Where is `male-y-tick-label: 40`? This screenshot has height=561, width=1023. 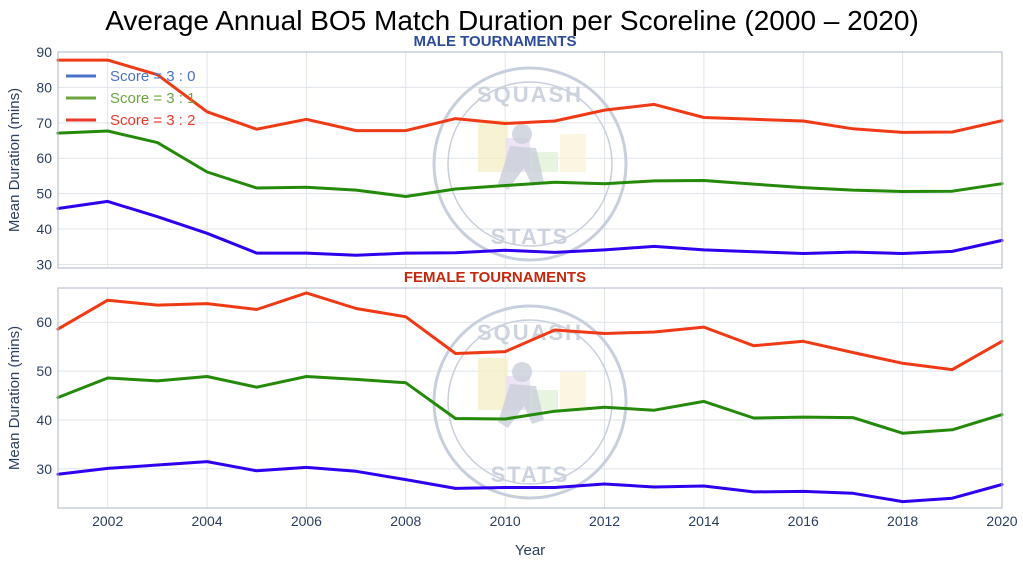 male-y-tick-label: 40 is located at coordinates (44, 229).